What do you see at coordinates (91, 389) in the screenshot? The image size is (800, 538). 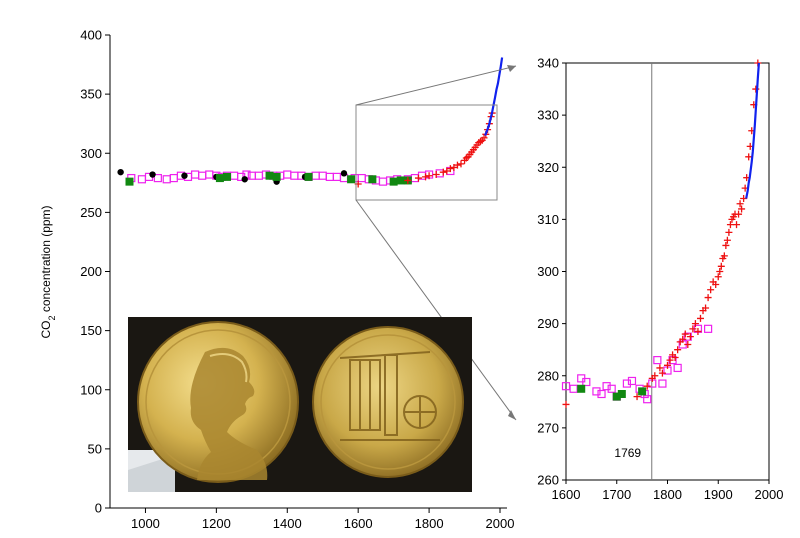 I see `y-tick-label: 100` at bounding box center [91, 389].